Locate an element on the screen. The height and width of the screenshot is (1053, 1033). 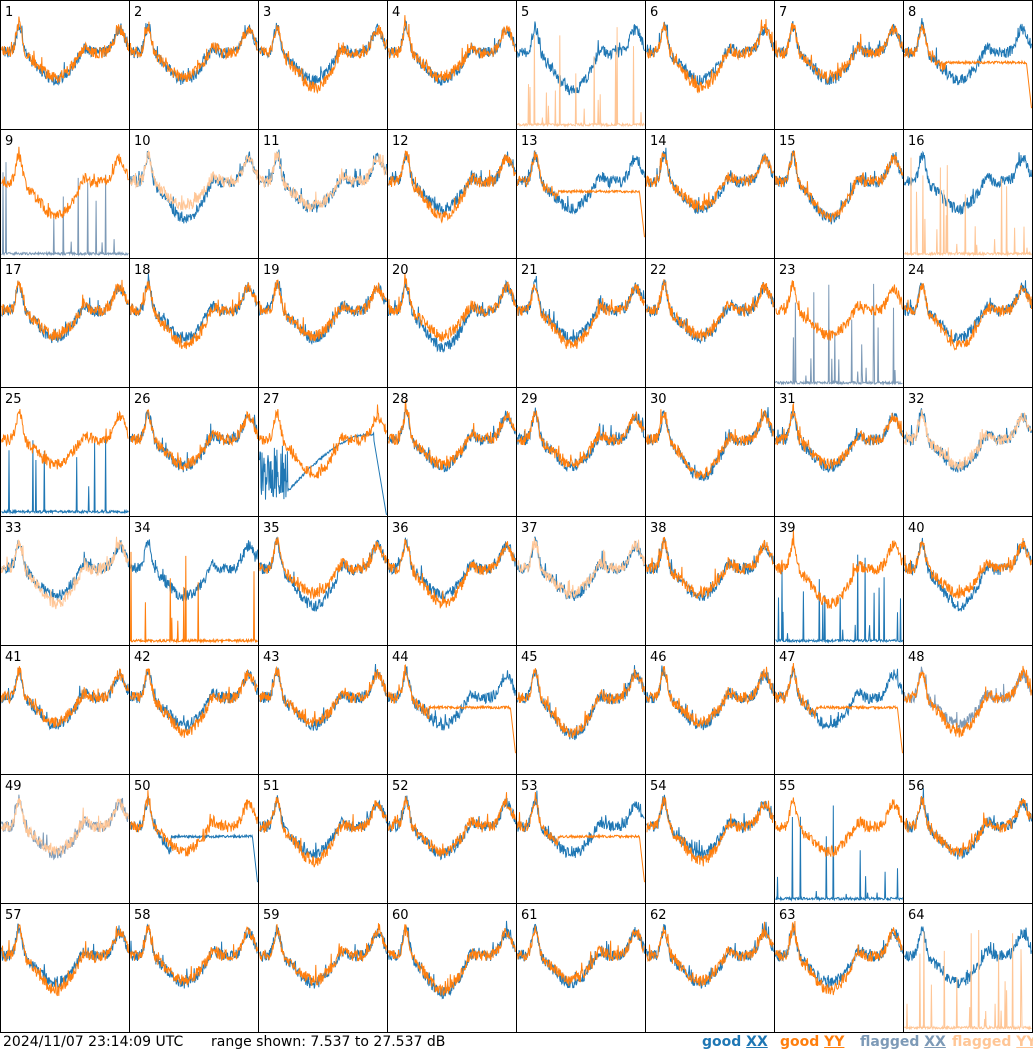
panel-label: 60 is located at coordinates (400, 915).